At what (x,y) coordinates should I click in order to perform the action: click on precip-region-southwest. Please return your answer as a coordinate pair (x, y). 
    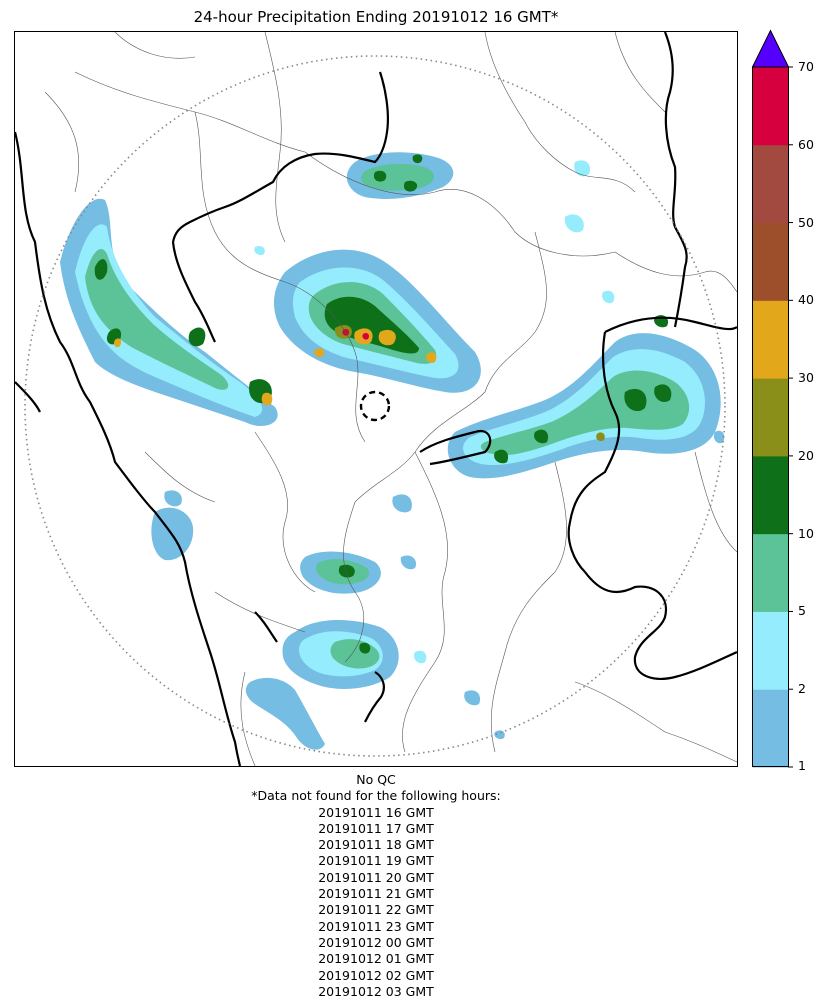
    Looking at the image, I should click on (285, 713).